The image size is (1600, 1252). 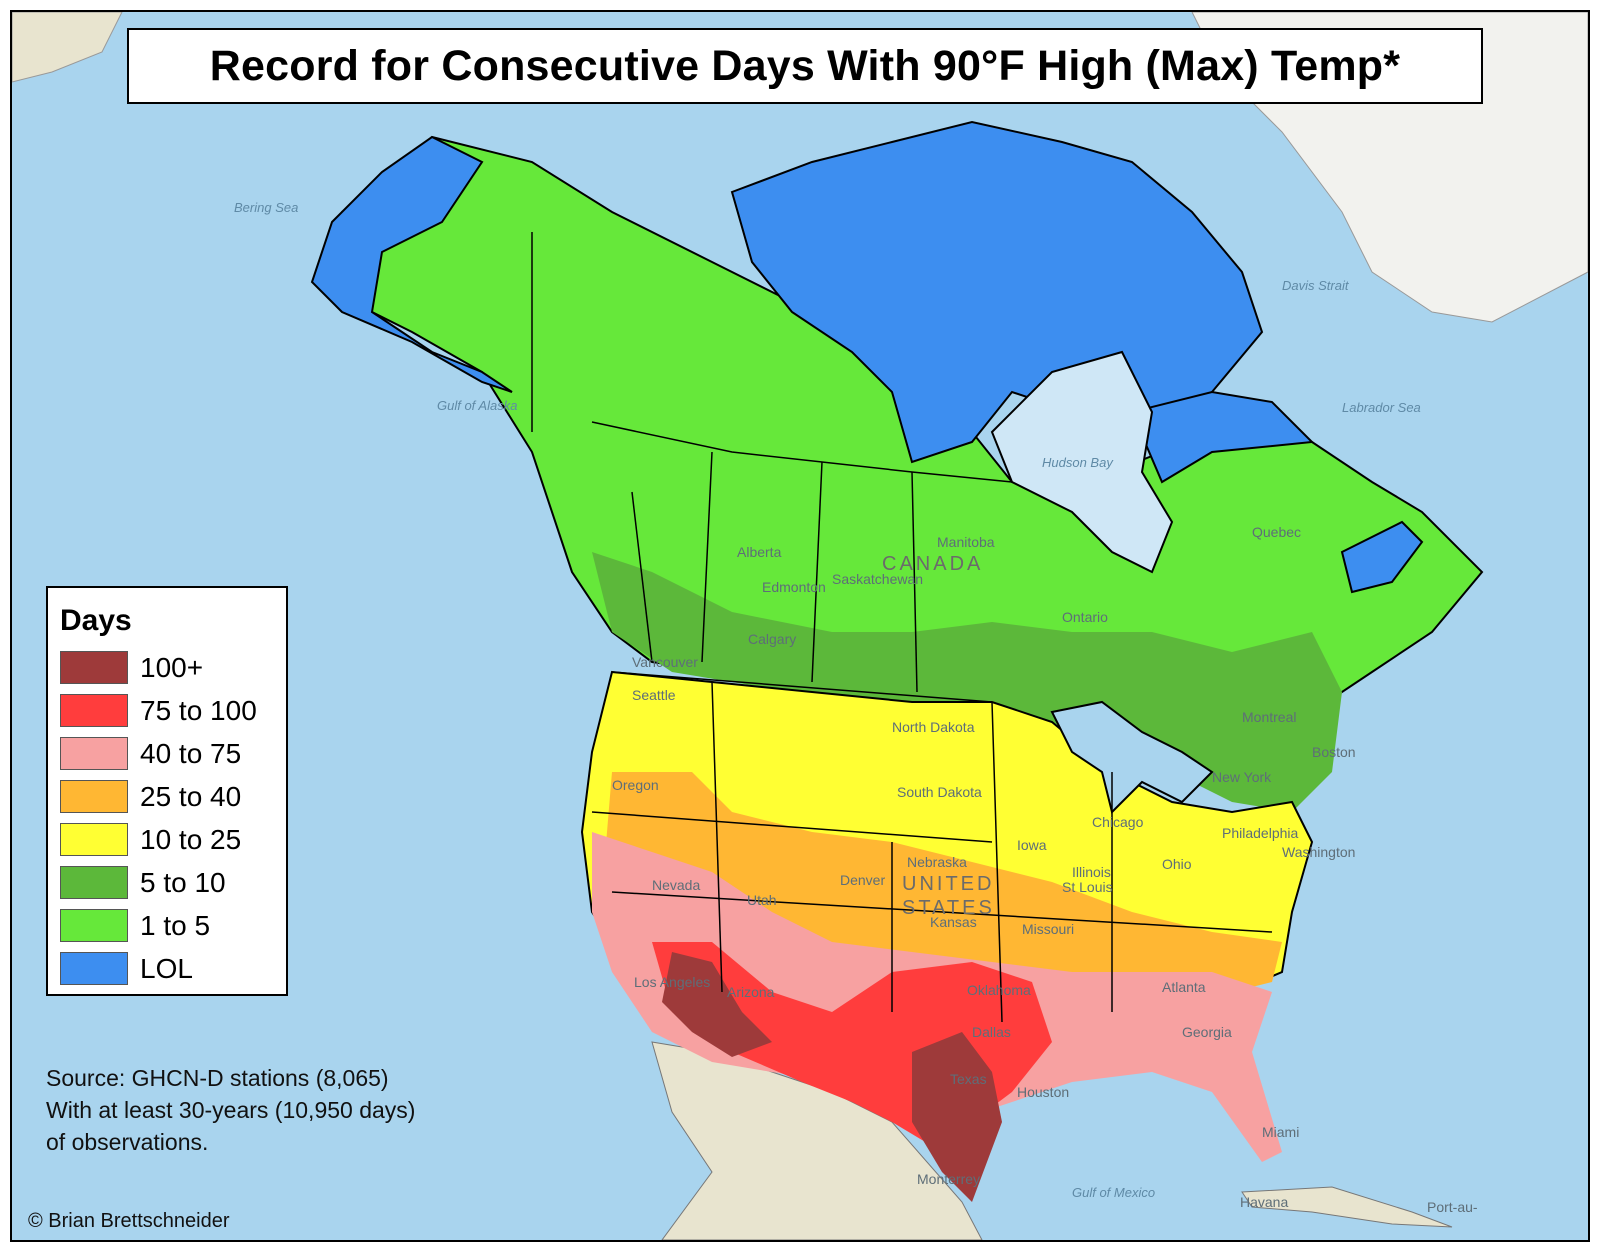 What do you see at coordinates (672, 982) in the screenshot?
I see `city-label-los-angeles: Los Angeles` at bounding box center [672, 982].